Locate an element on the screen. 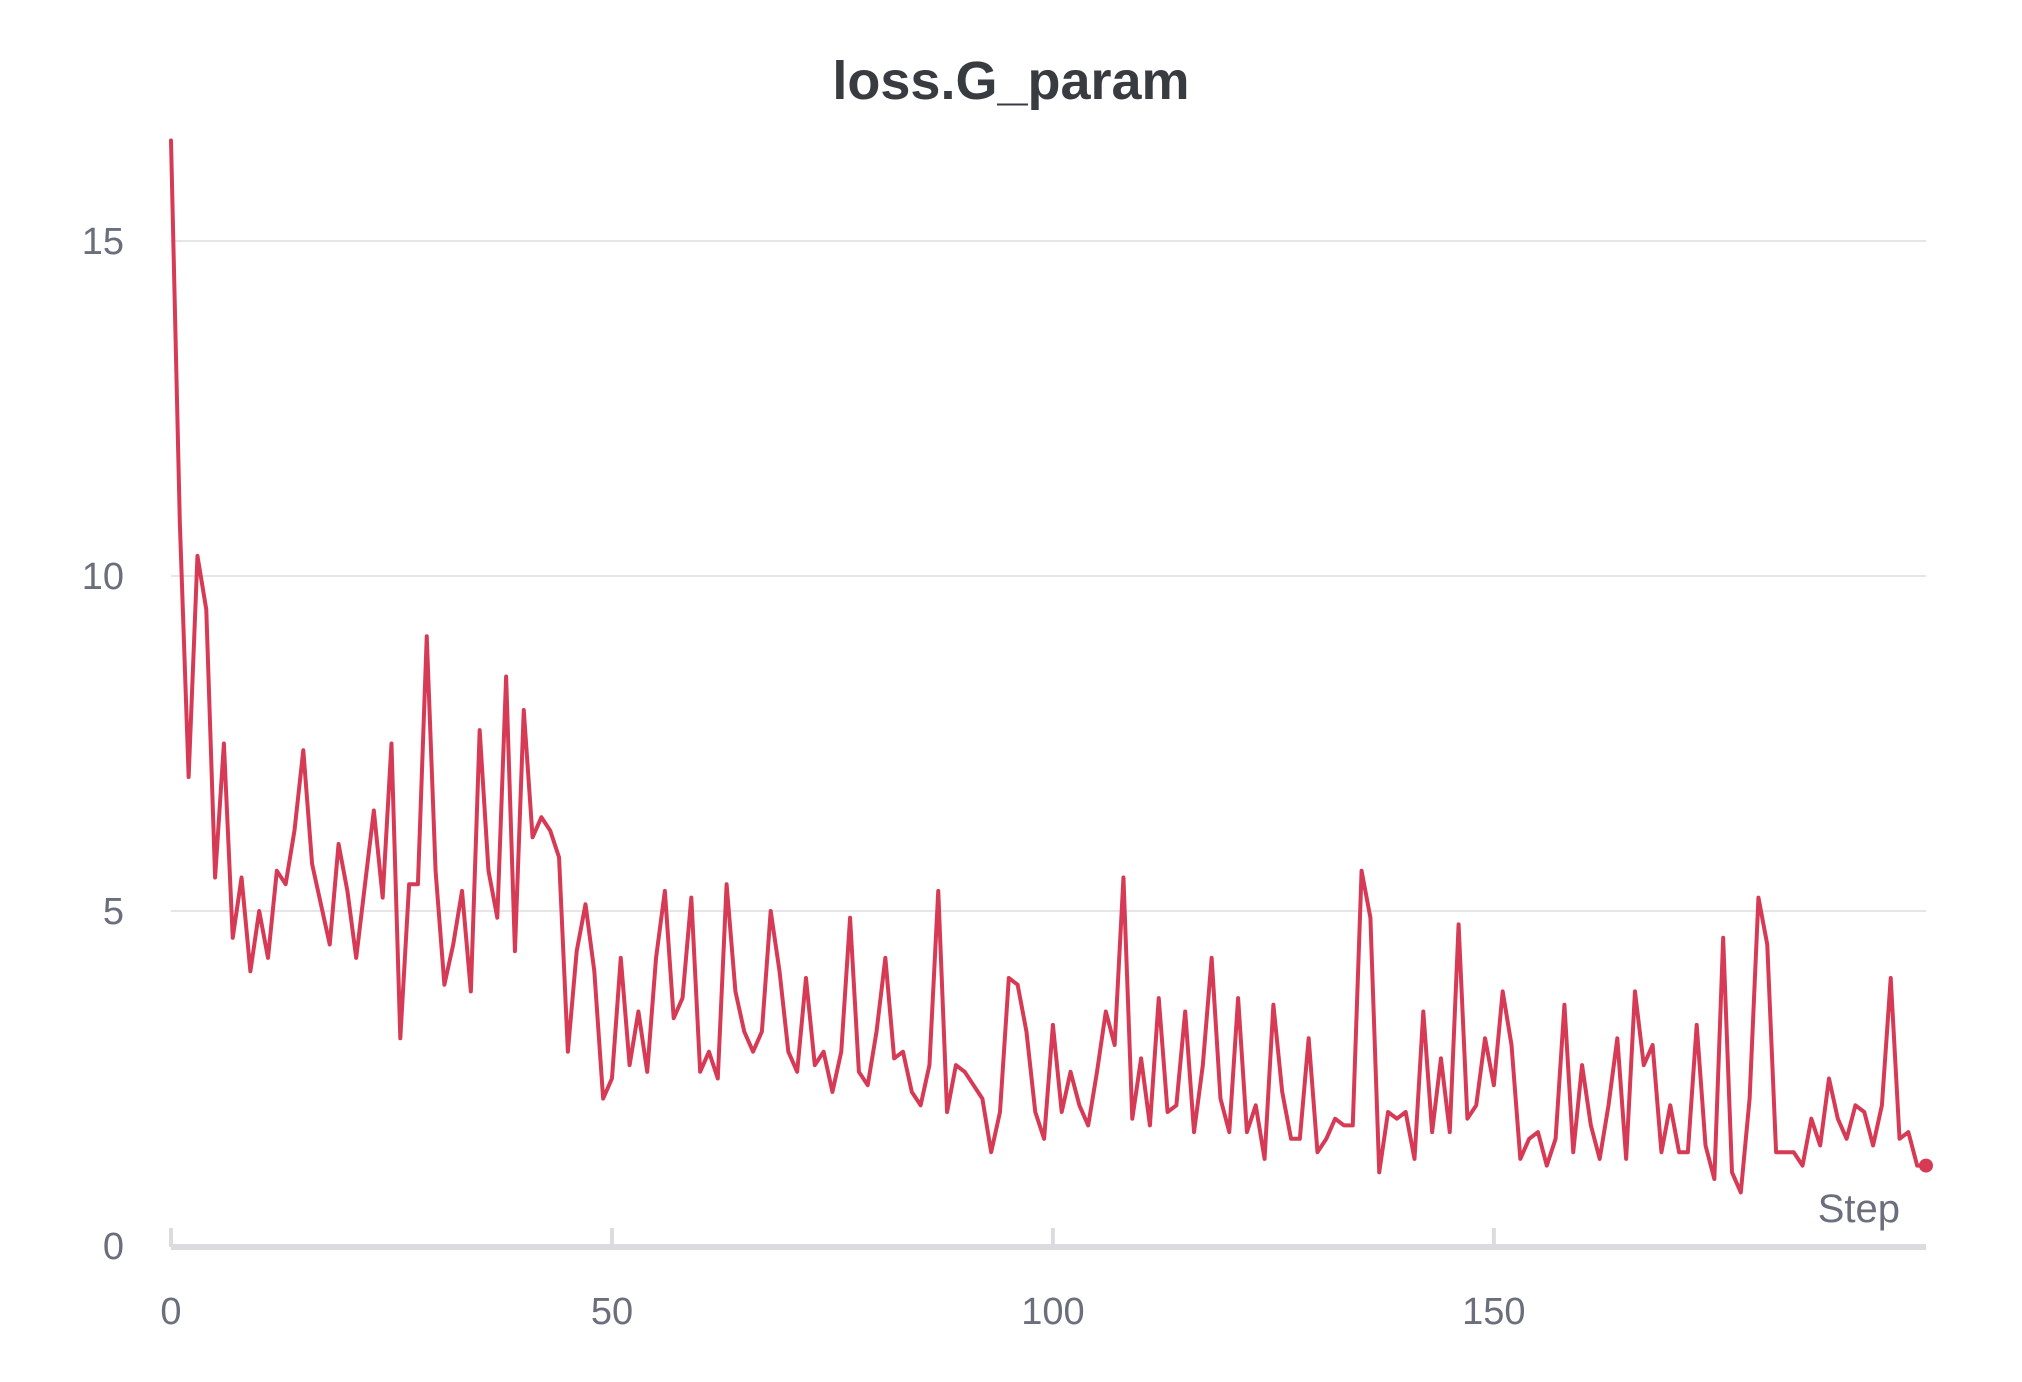 Image resolution: width=2022 pixels, height=1382 pixels. label-layer: Step is located at coordinates (1859, 1209).